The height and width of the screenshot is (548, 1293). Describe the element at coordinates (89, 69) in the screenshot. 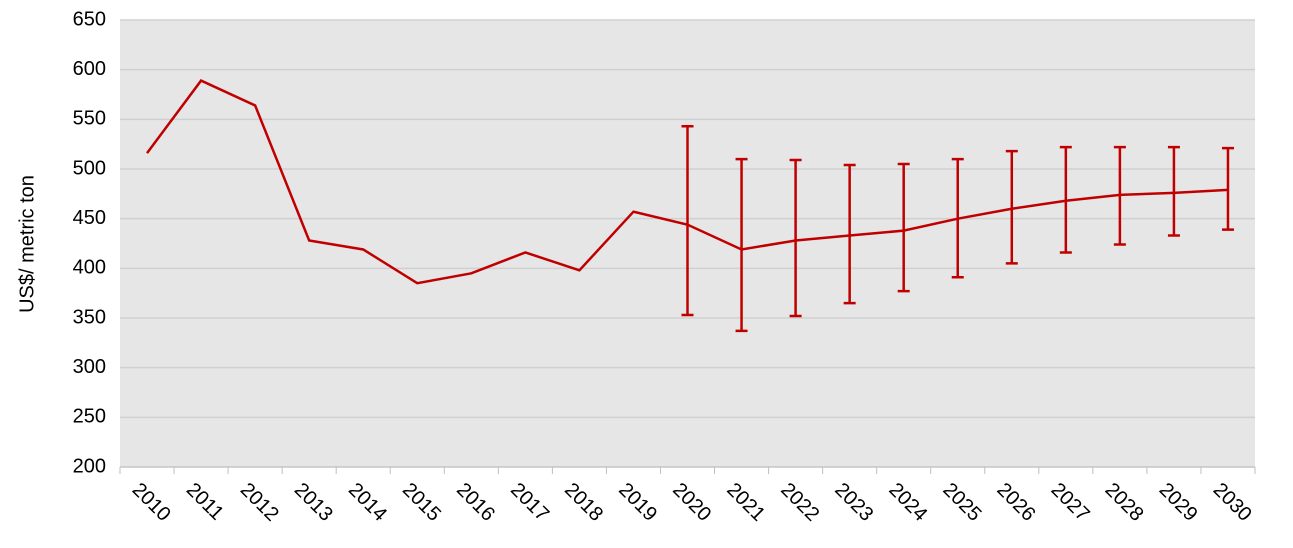

I see `y-tick-label: 600` at that location.